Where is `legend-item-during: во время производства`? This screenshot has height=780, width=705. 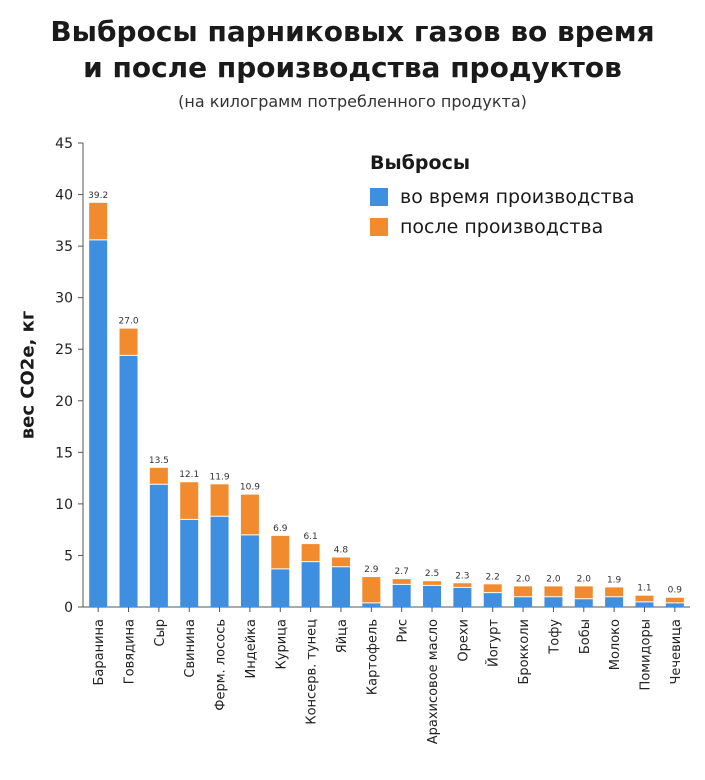 legend-item-during: во время производства is located at coordinates (502, 197).